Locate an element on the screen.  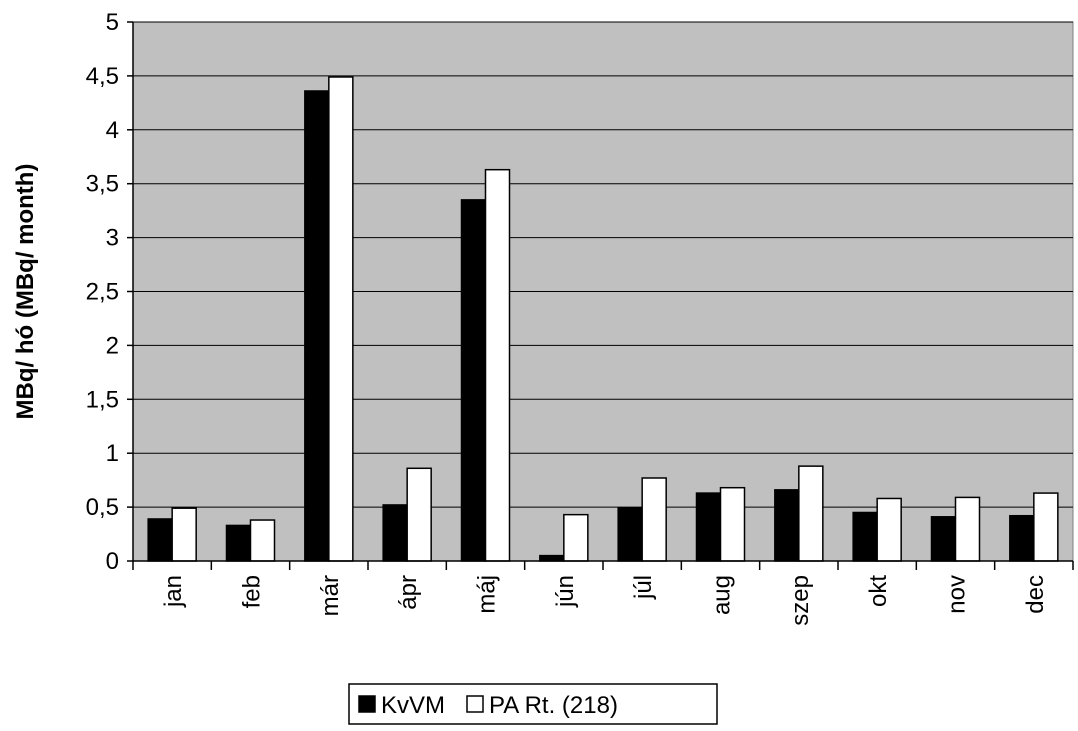
bar-pa-rt-már is located at coordinates (341, 319).